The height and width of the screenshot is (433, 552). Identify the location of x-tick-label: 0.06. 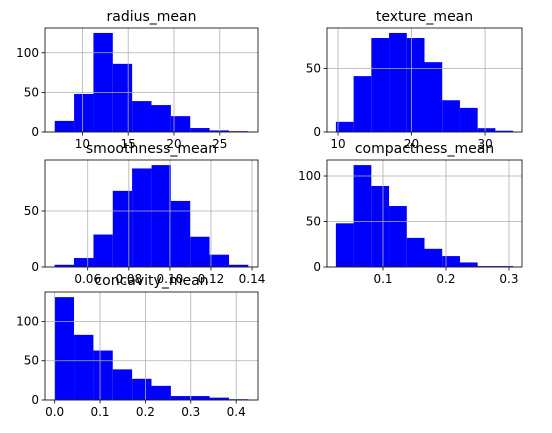
(87, 279).